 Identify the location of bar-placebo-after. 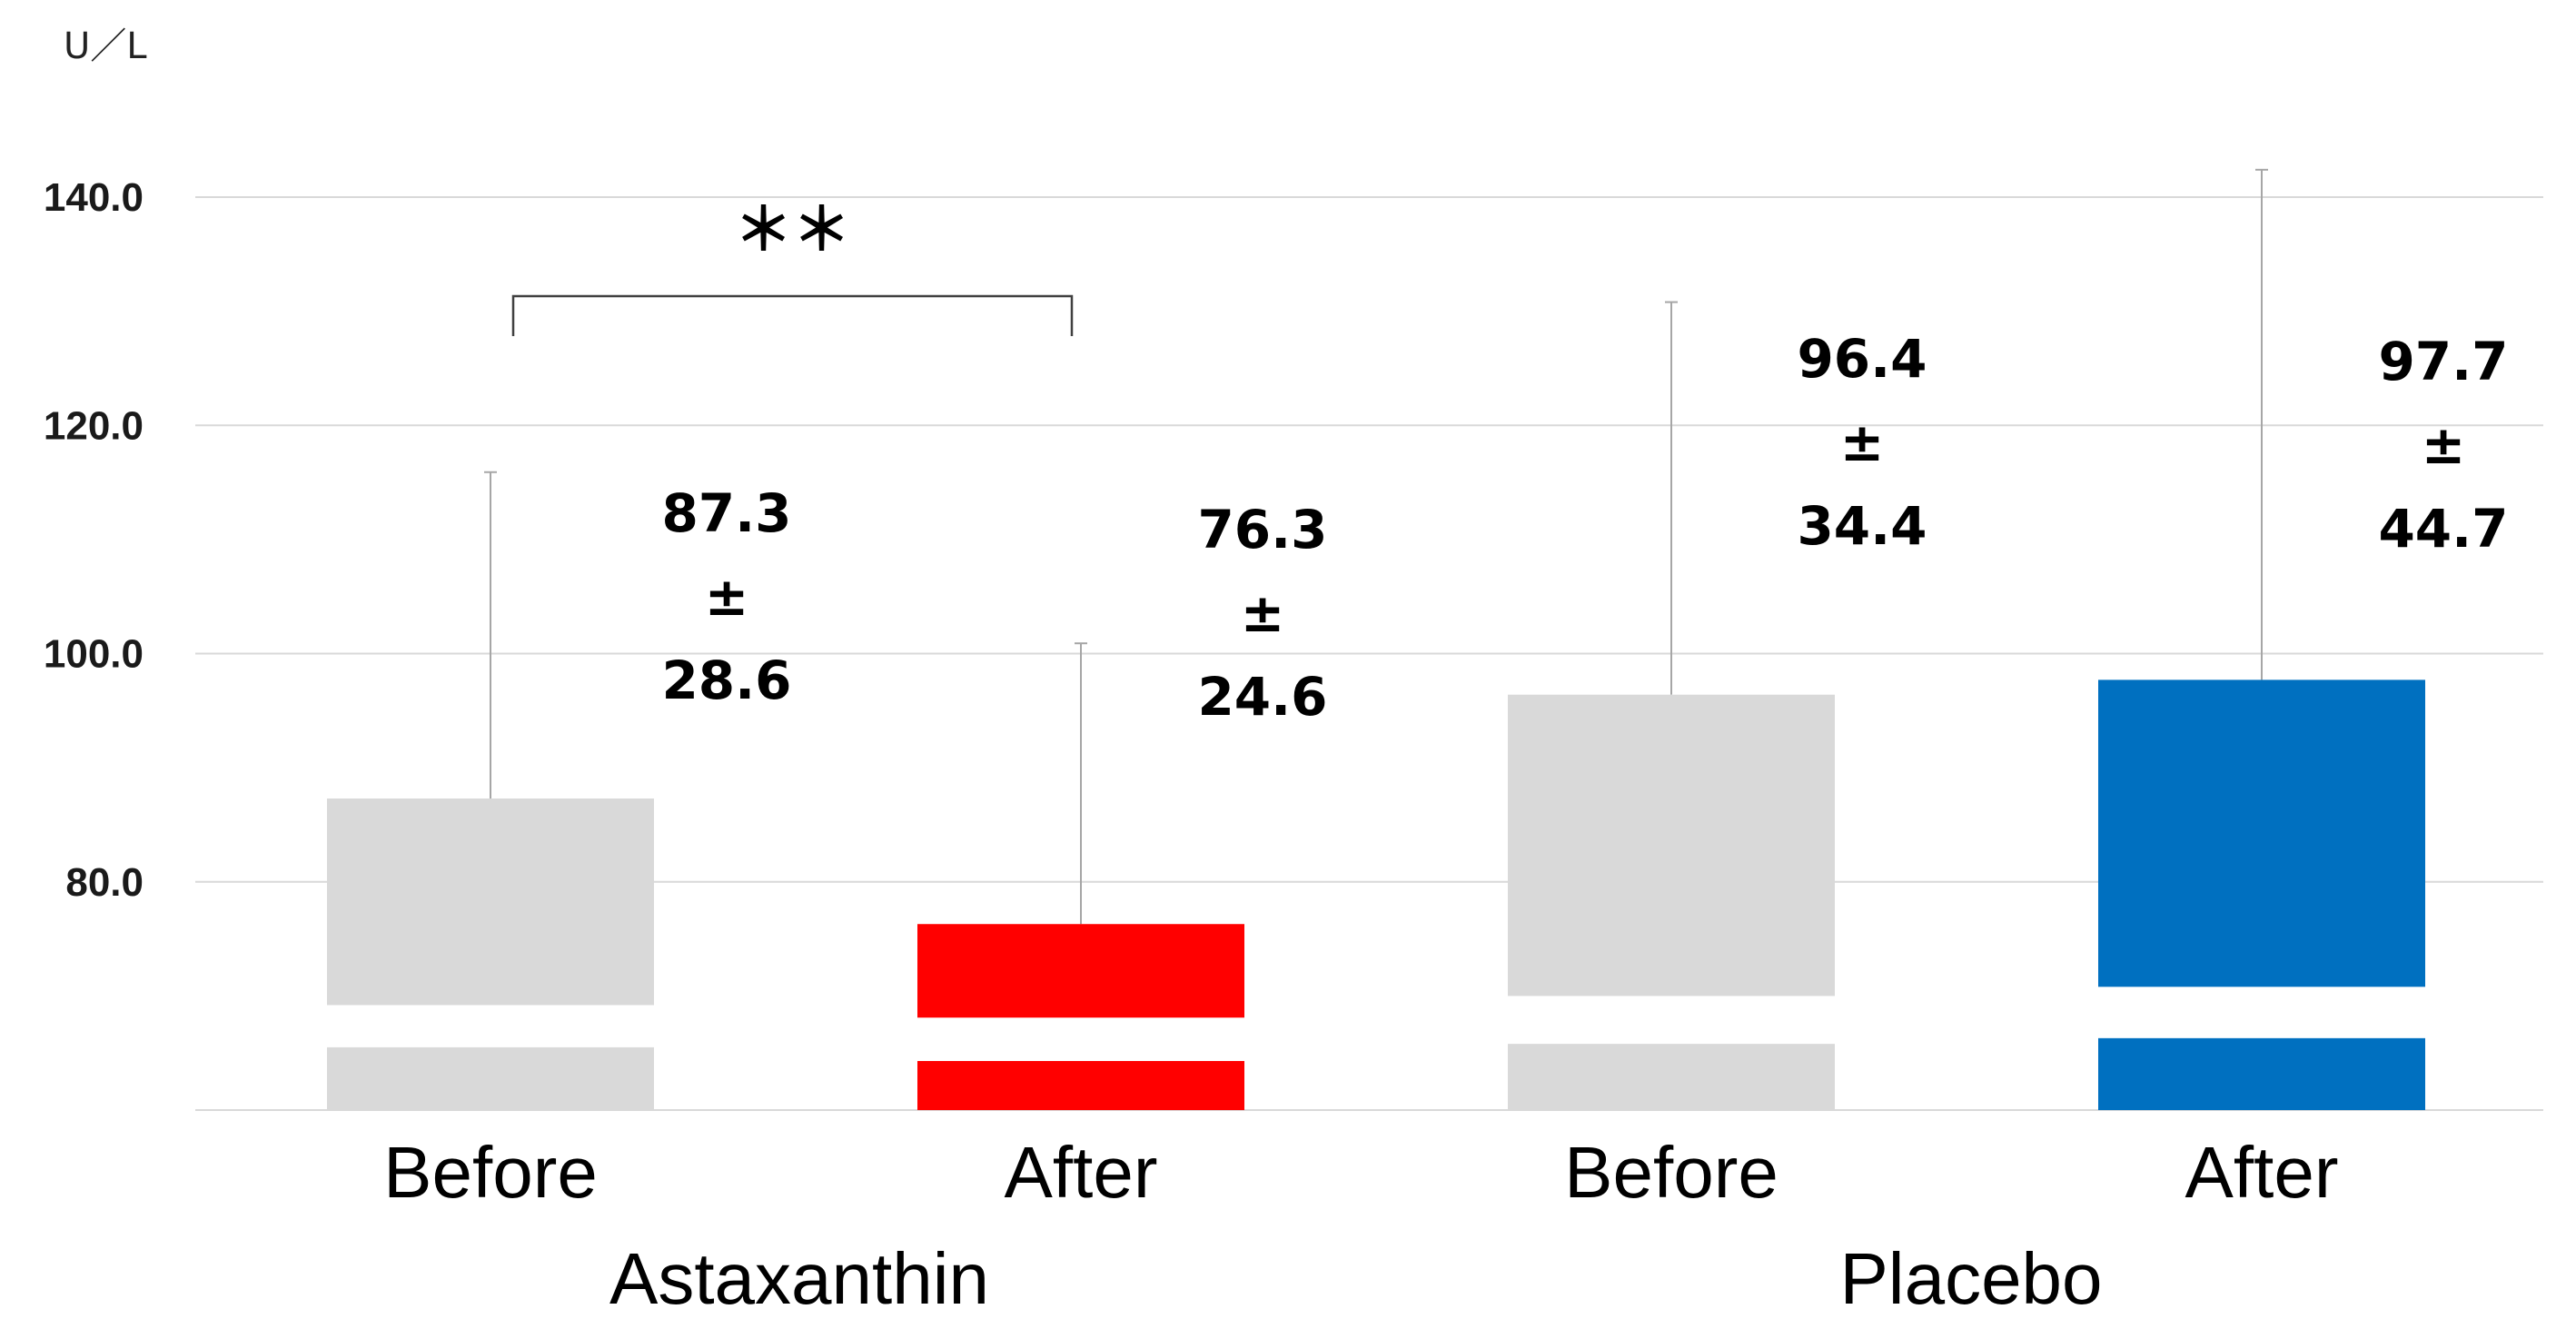
(2261, 895).